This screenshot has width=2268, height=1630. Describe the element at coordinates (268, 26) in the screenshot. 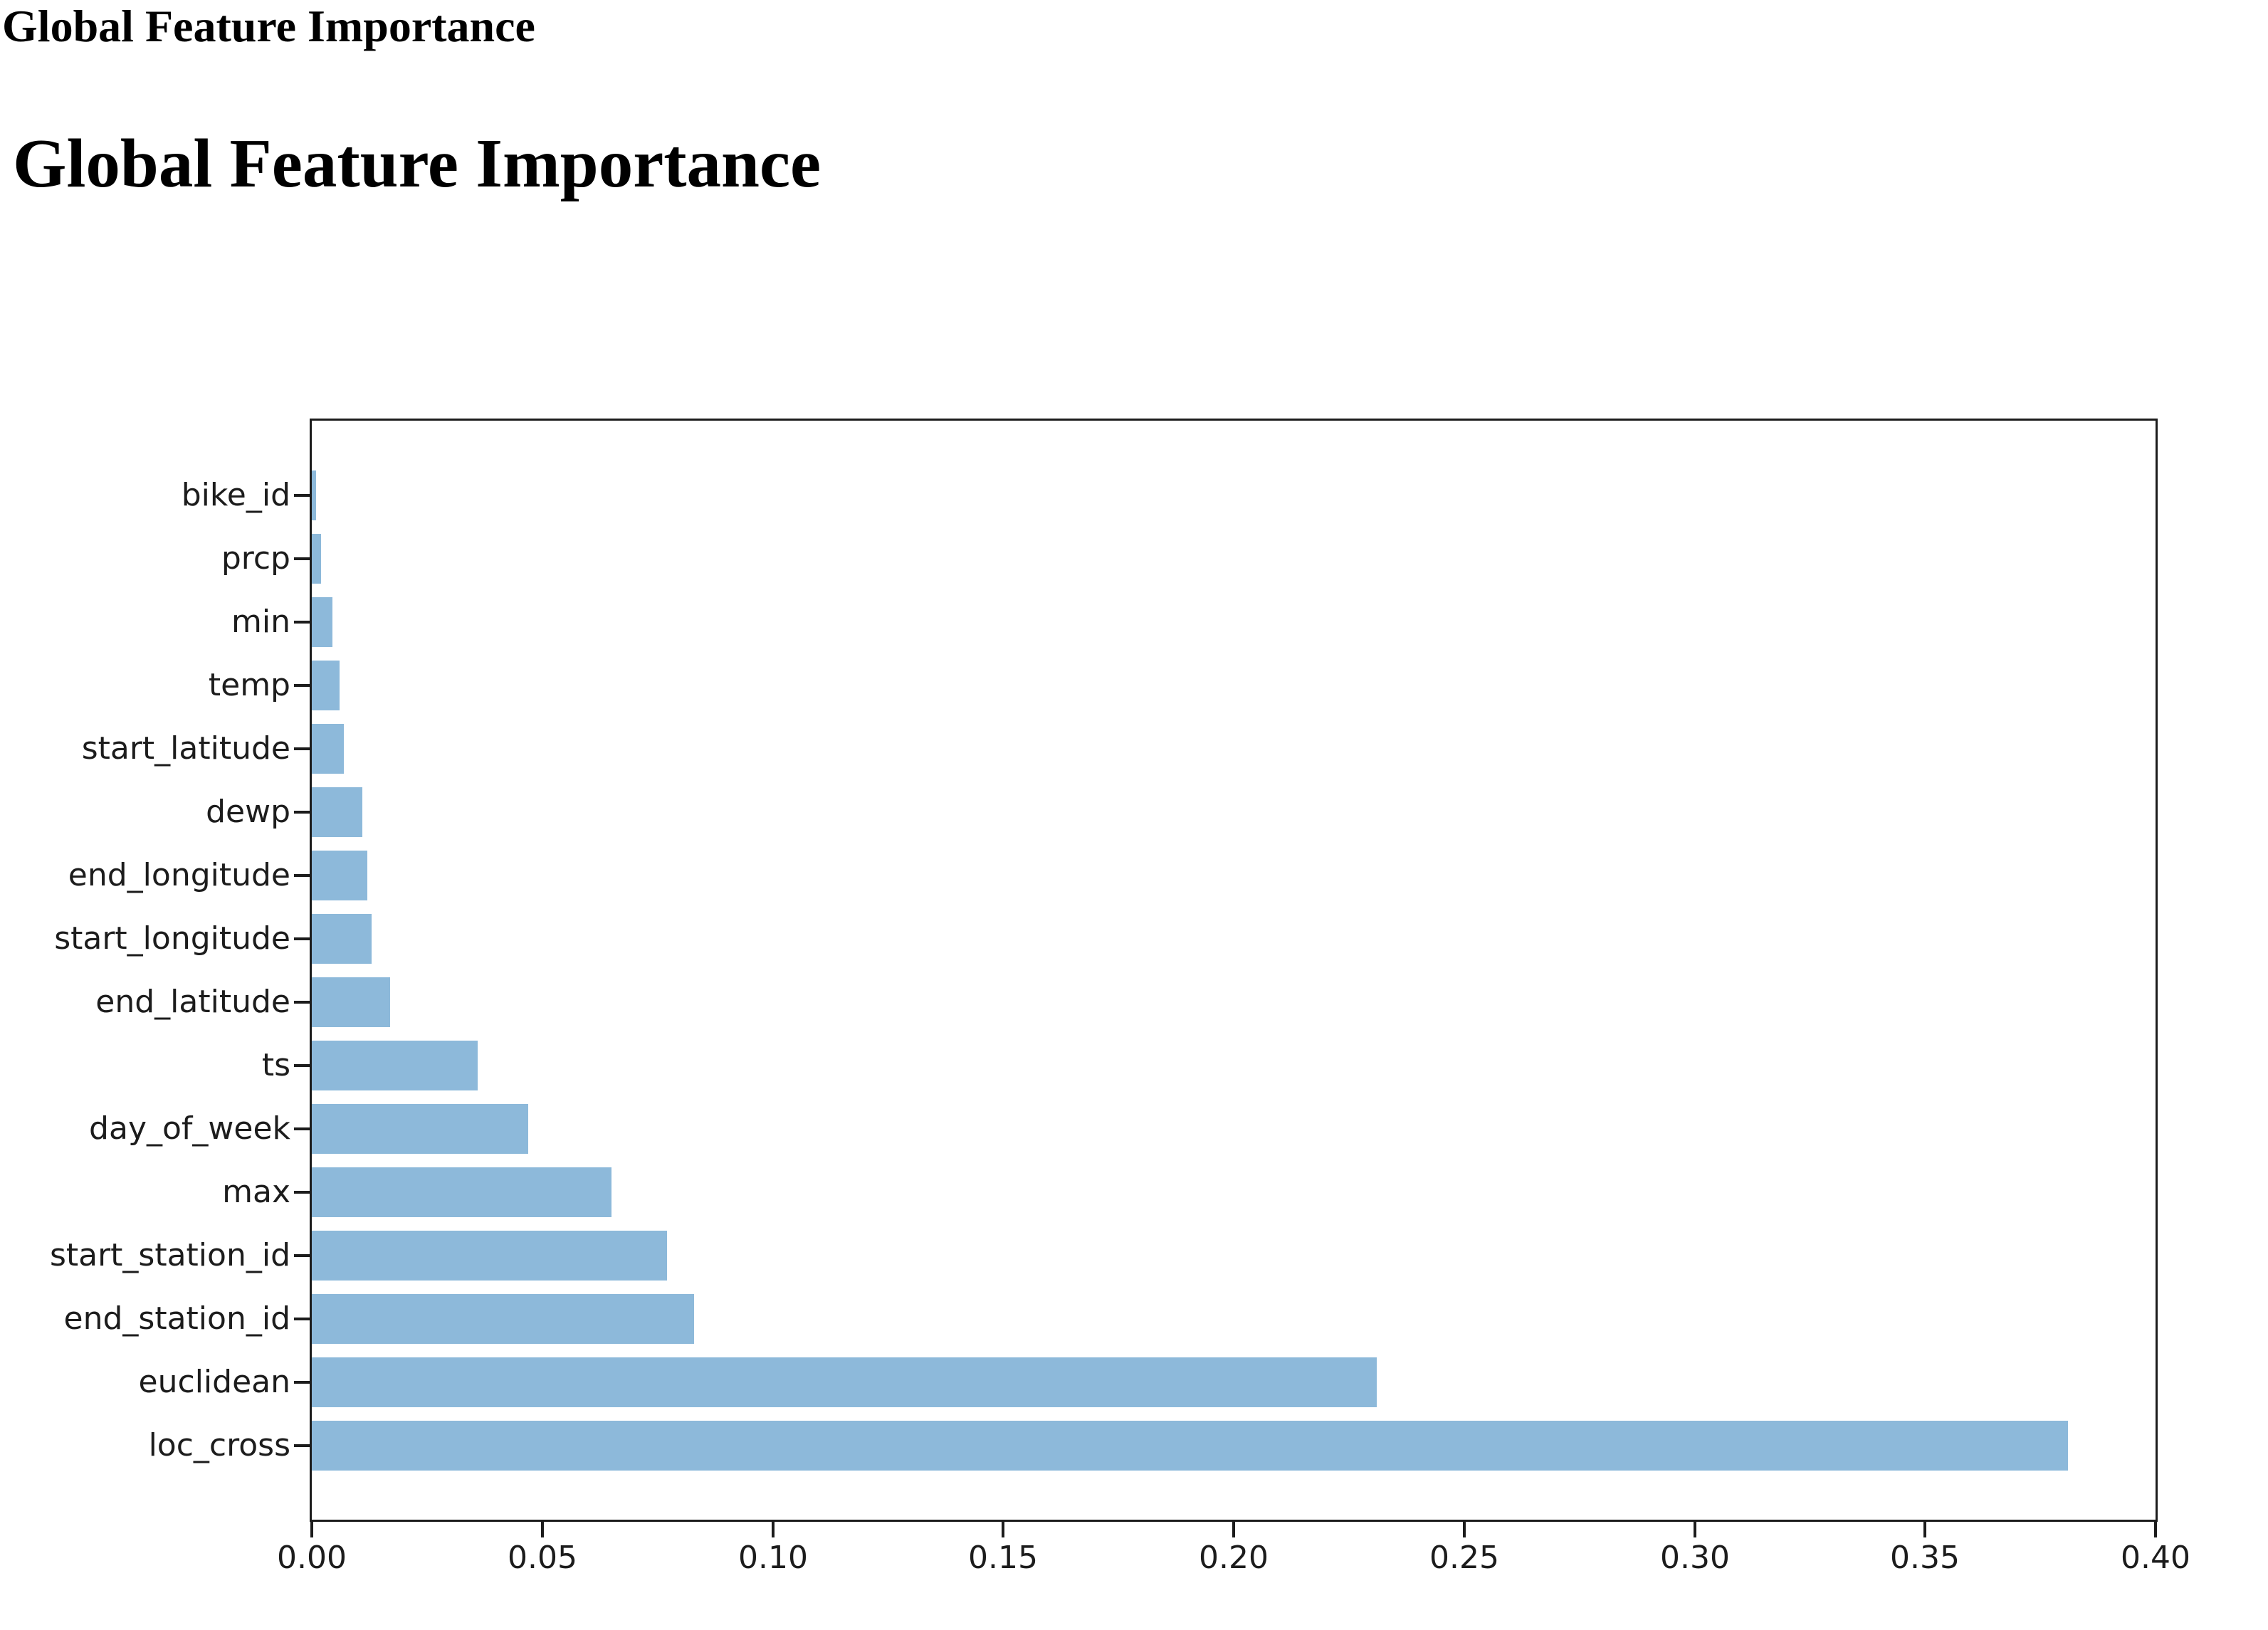

I see `small-heading: Global Feature Importance` at that location.